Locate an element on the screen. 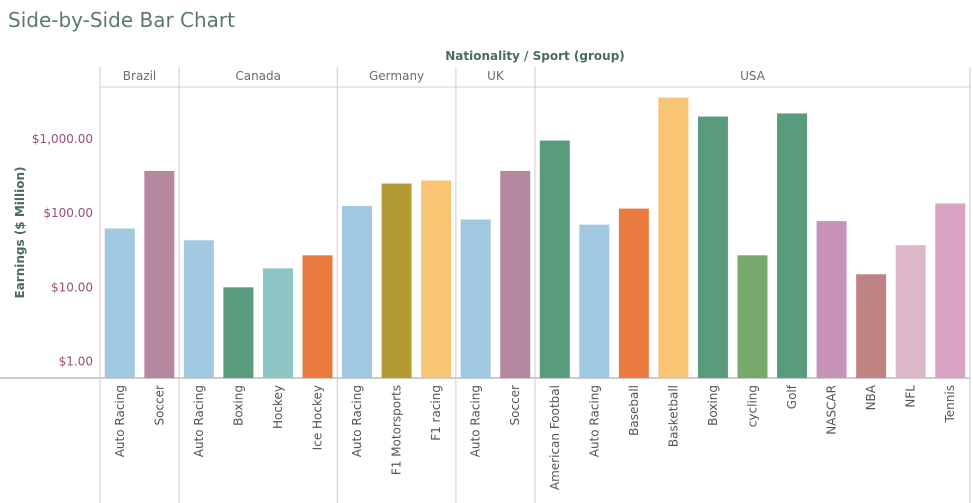 The image size is (973, 503). group-label: Brazil is located at coordinates (140, 76).